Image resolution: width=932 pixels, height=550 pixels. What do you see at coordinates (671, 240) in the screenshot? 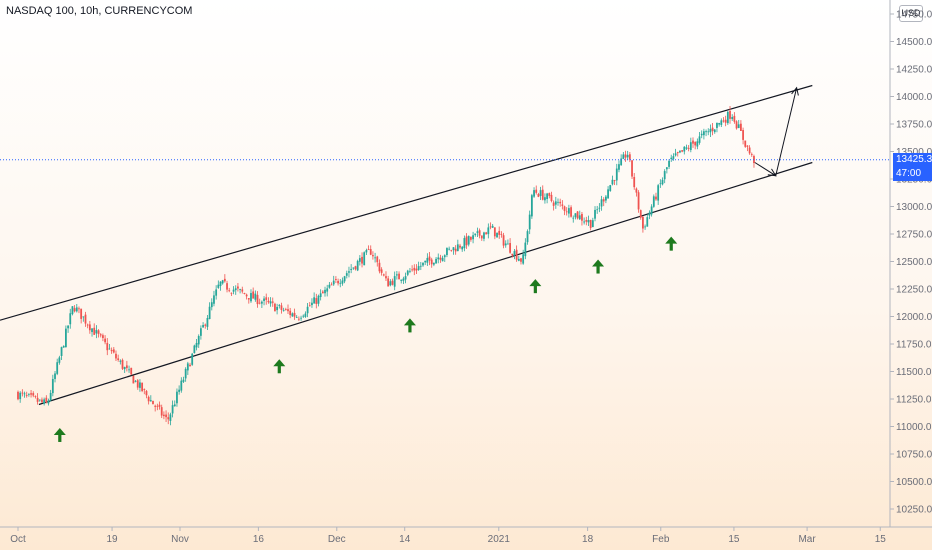
I see `arrow-head` at bounding box center [671, 240].